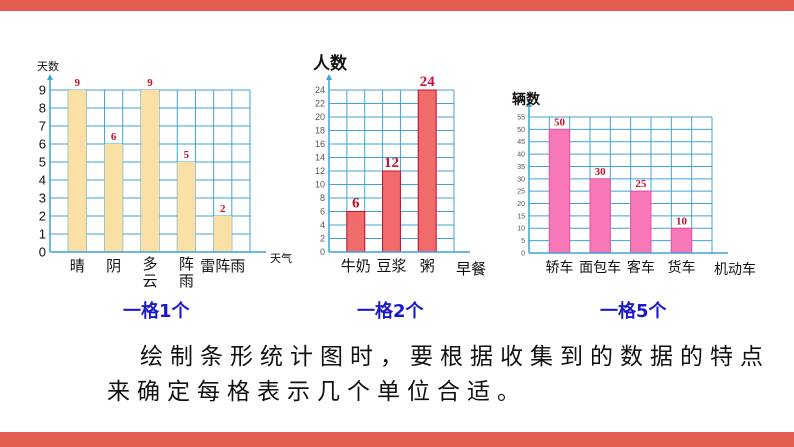 The image size is (794, 447). I want to click on bottom-banner, so click(397, 439).